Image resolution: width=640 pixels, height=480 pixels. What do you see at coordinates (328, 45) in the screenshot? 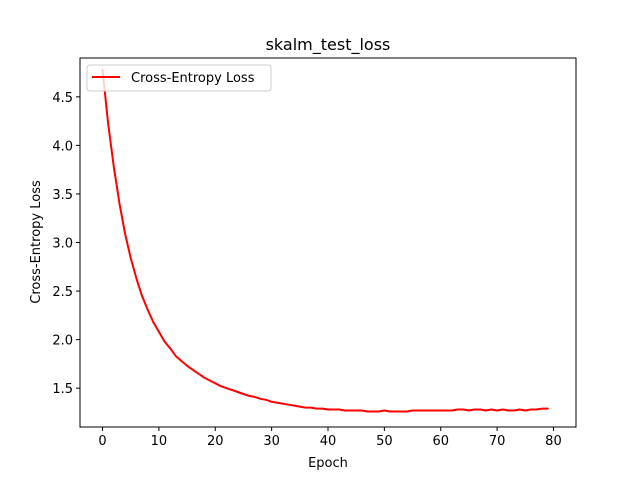
I see `chart-title: skalm_test_loss` at bounding box center [328, 45].